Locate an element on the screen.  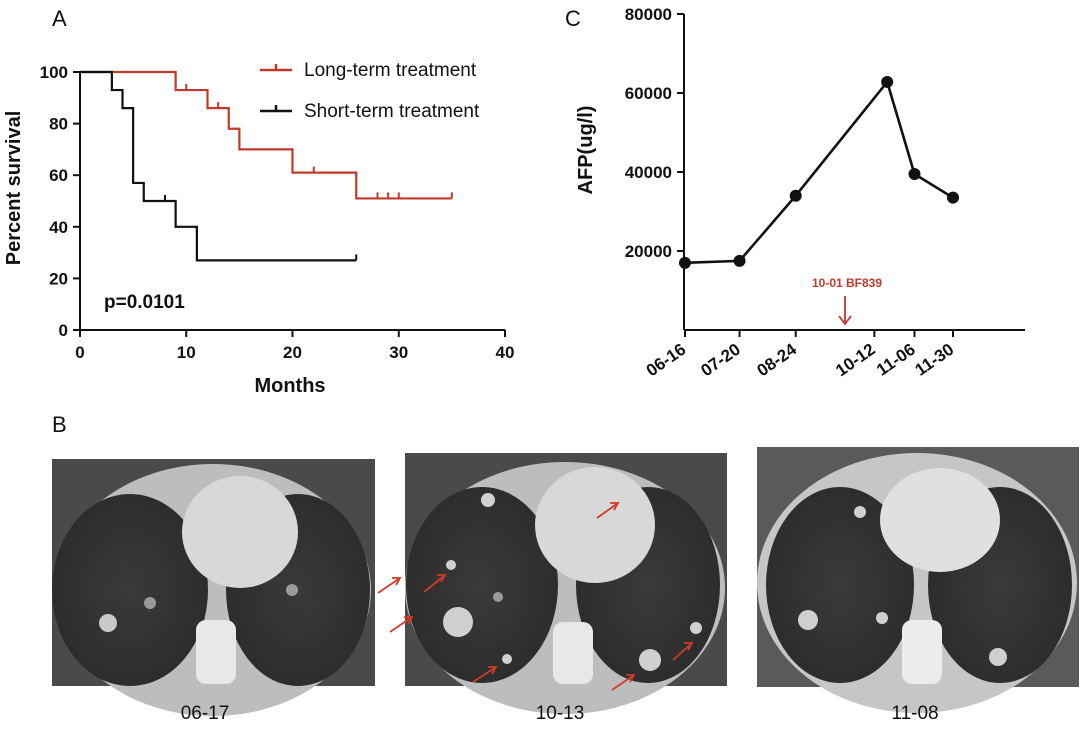
spine is located at coordinates (216, 652).